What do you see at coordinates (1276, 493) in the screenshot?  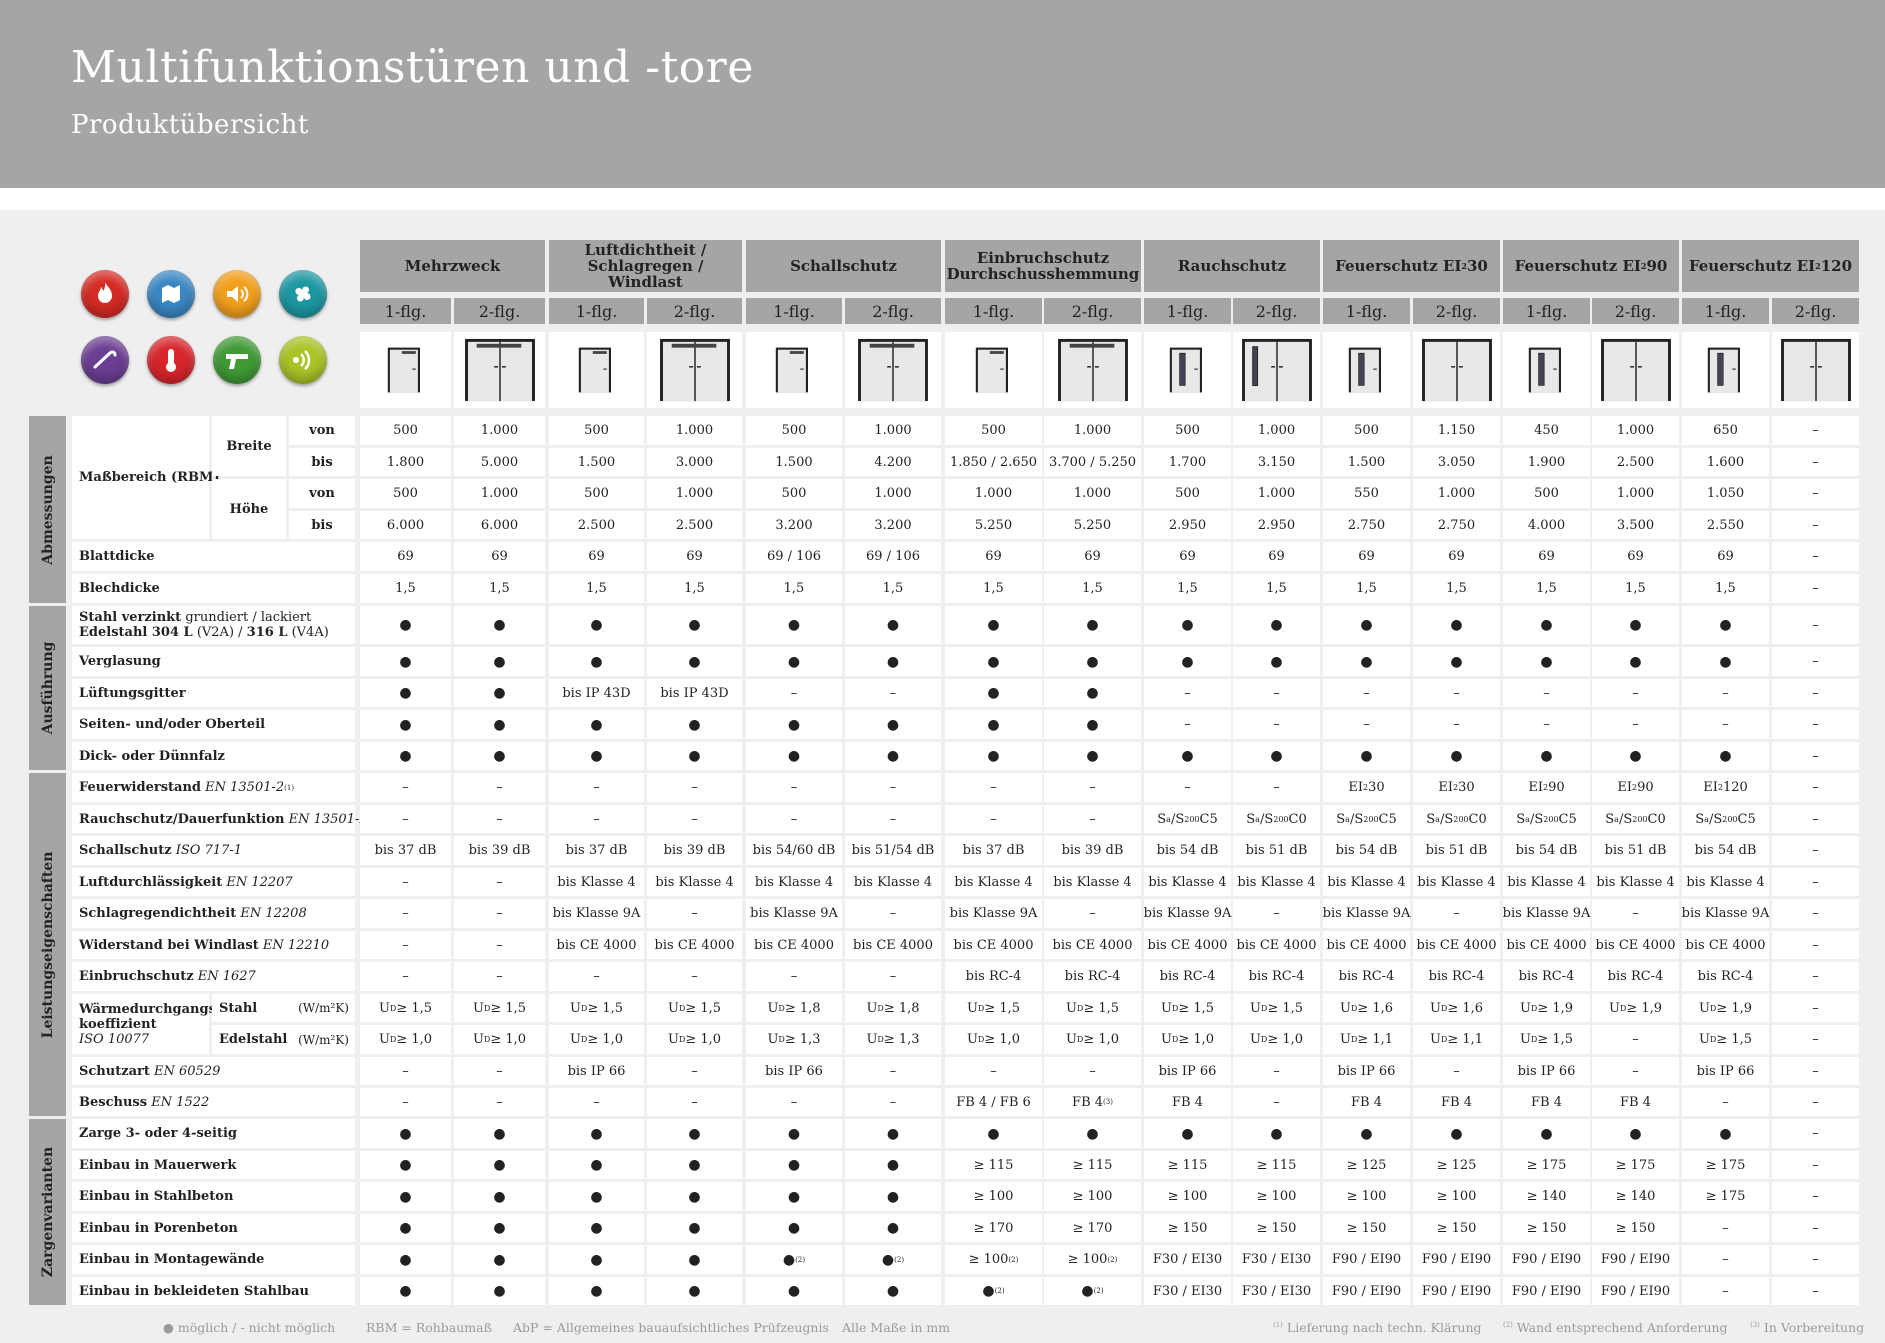 I see `table-cell: 1.000` at bounding box center [1276, 493].